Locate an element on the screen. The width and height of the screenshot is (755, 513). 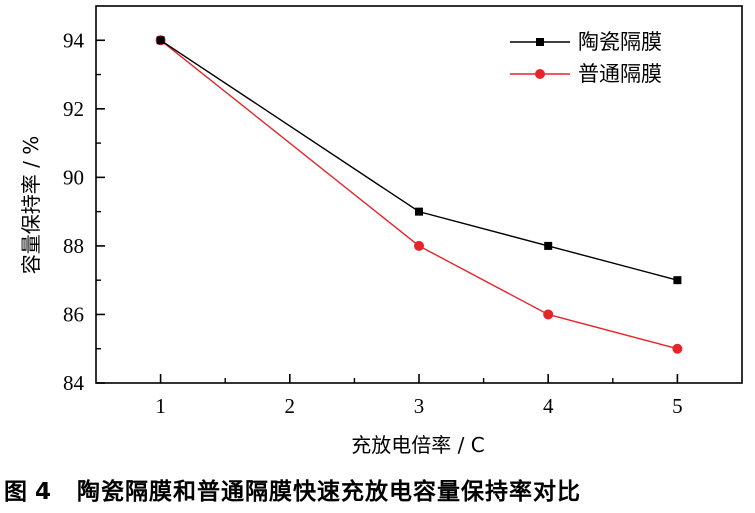
legend-label: 普通隔膜 is located at coordinates (620, 74).